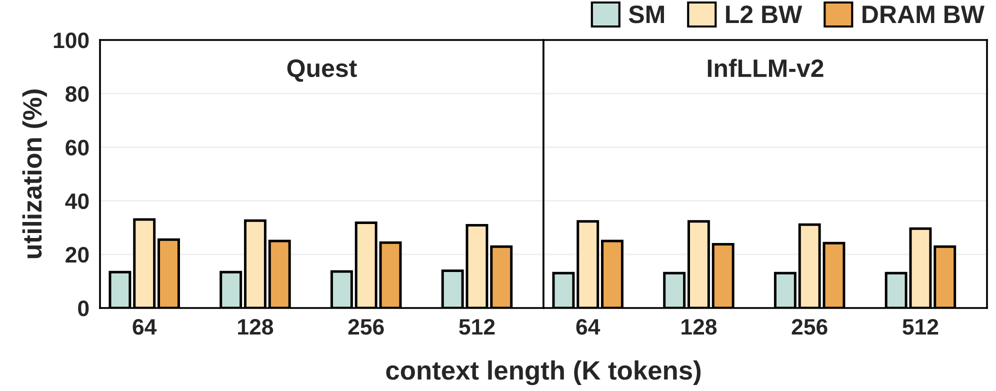 Image resolution: width=996 pixels, height=391 pixels. I want to click on y-tick-label: 60, so click(77, 148).